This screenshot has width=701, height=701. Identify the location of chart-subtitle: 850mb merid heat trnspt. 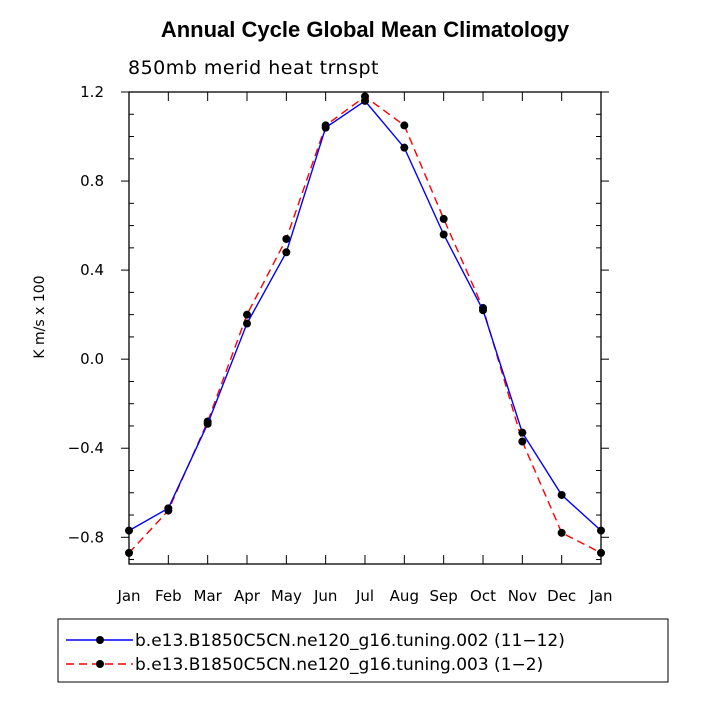
(253, 68).